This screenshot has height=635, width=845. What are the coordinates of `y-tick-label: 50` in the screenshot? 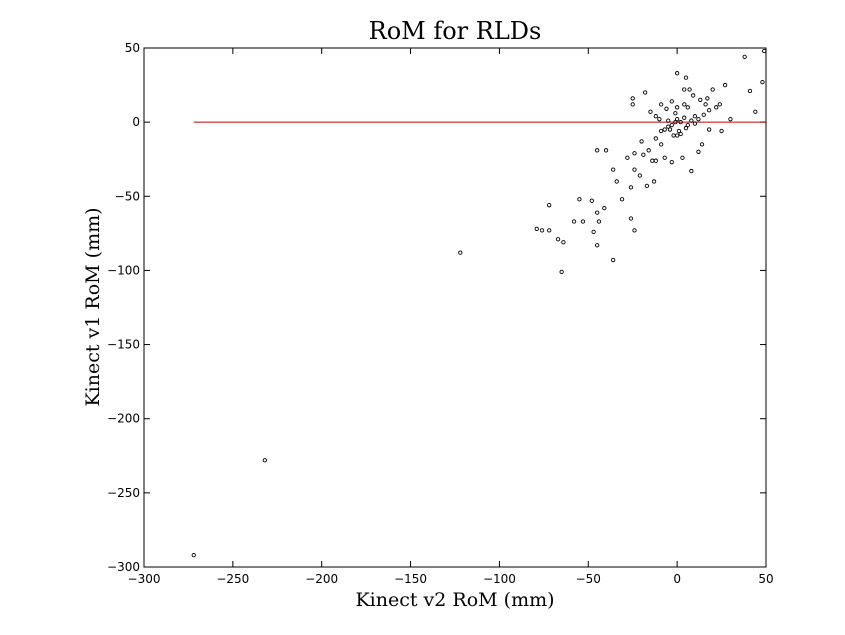 It's located at (132, 48).